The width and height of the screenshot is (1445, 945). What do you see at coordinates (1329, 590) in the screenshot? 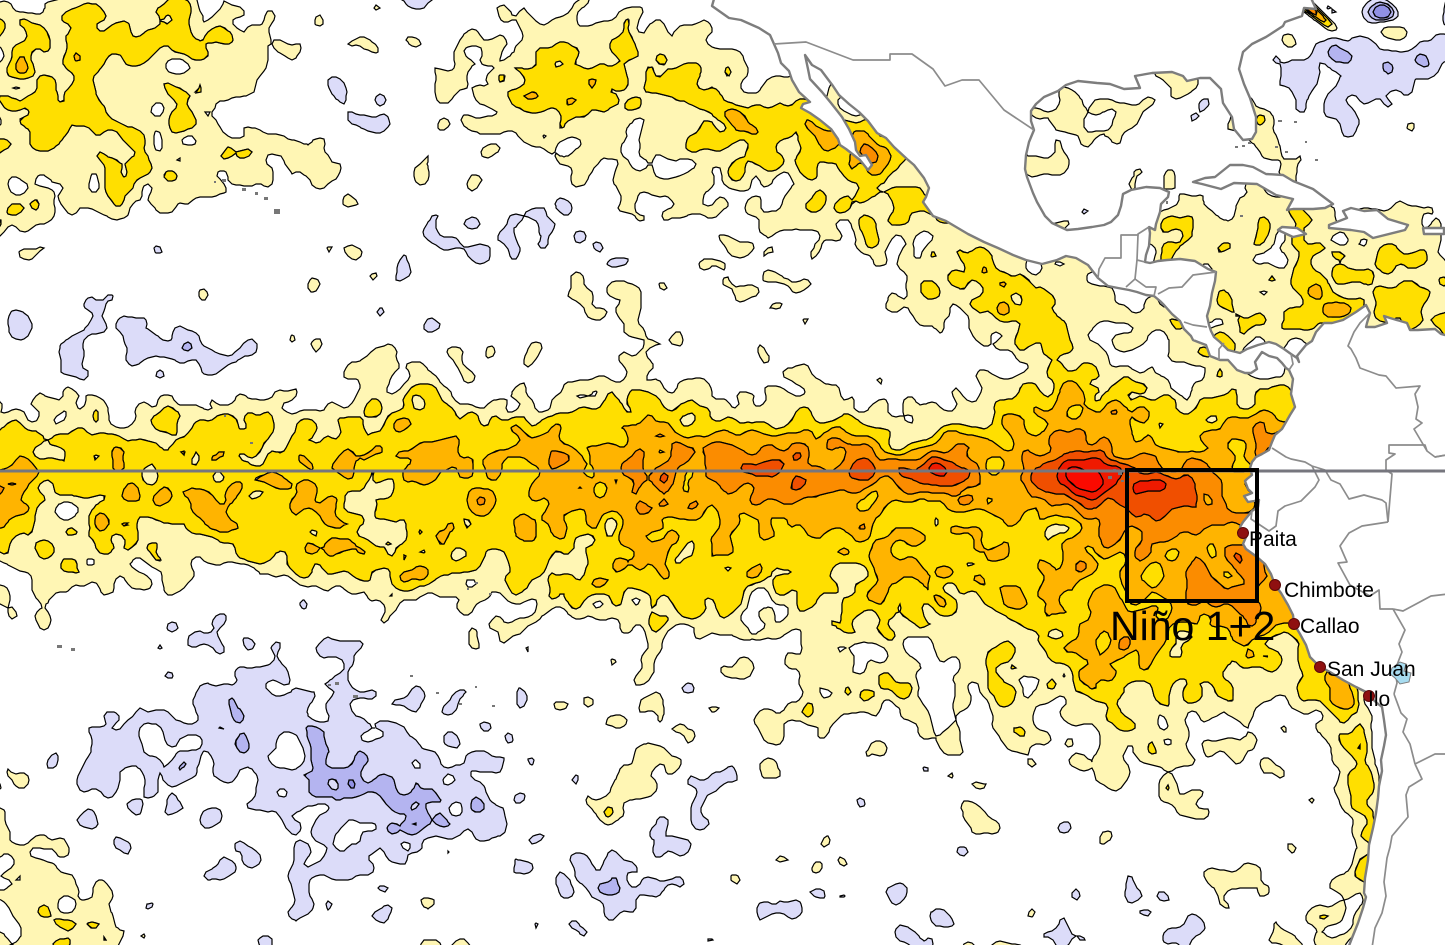
I see `svg-text: Chimbote` at bounding box center [1329, 590].